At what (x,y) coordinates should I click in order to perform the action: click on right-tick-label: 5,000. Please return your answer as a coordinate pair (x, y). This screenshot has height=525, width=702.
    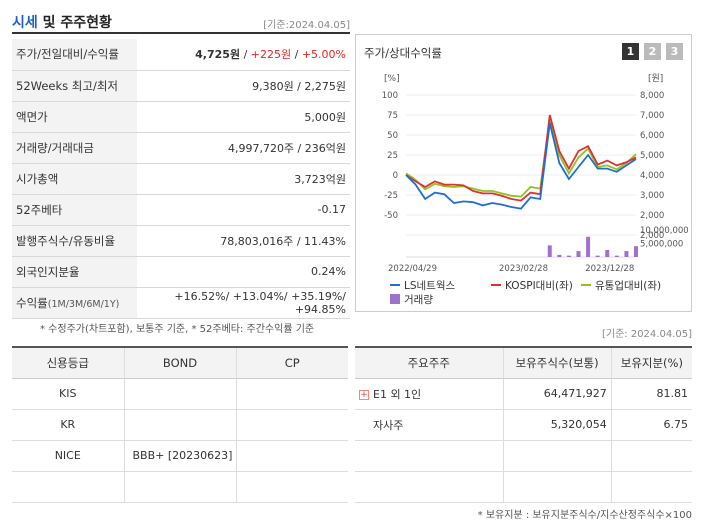
    Looking at the image, I should click on (652, 156).